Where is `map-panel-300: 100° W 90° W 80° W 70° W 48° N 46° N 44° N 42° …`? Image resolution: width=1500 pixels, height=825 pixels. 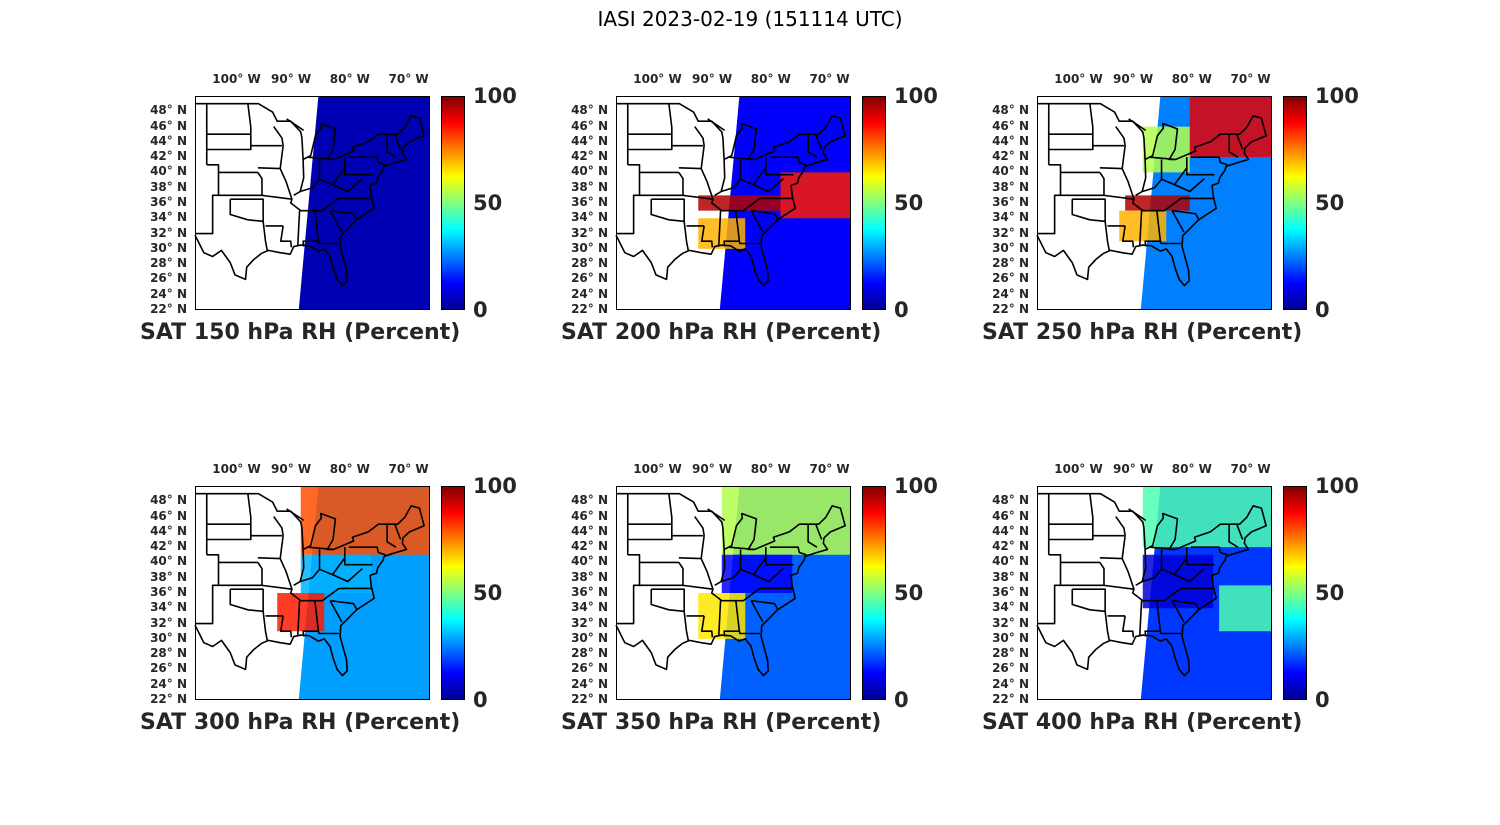
map-panel-300: 100° W 90° W 80° W 70° W 48° N 46° N 44° N 42° … is located at coordinates (377, 624).